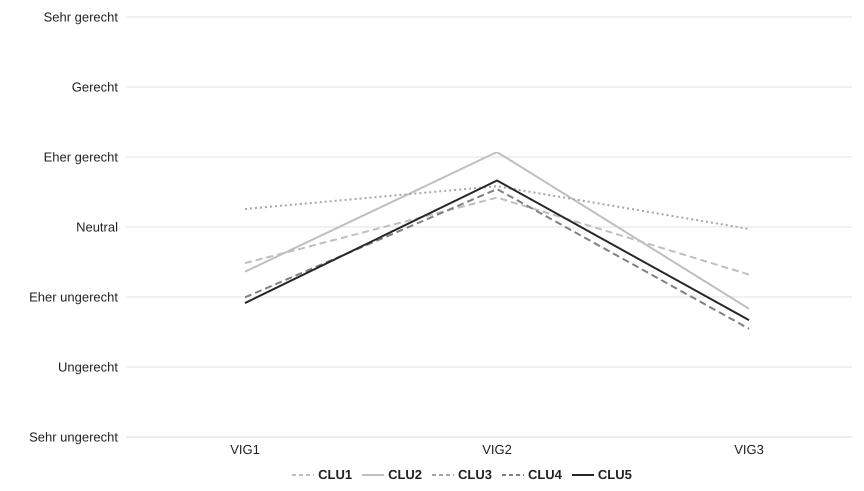 Image resolution: width=864 pixels, height=491 pixels. What do you see at coordinates (614, 474) in the screenshot?
I see `legend-label: CLU5` at bounding box center [614, 474].